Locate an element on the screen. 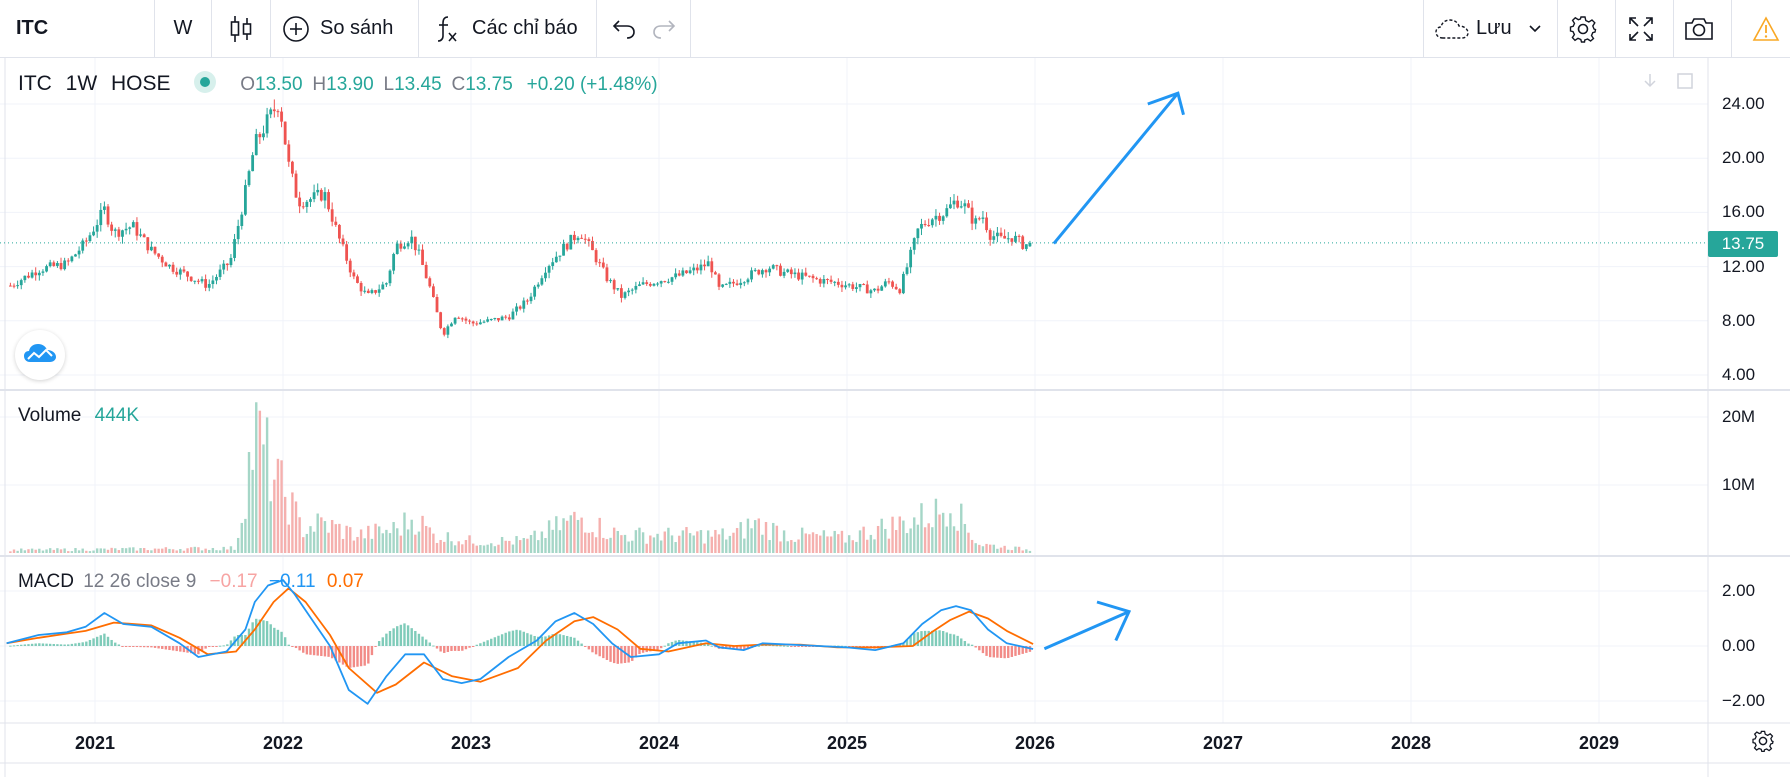 The width and height of the screenshot is (1790, 777). time-axis-tick: 2027 is located at coordinates (1223, 743).